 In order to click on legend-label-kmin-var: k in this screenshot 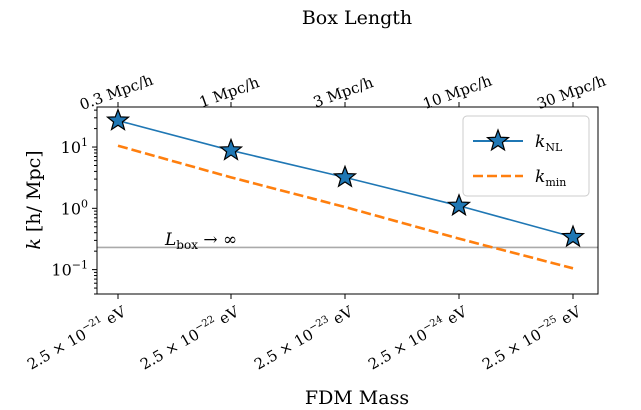, I will do `click(540, 177)`.